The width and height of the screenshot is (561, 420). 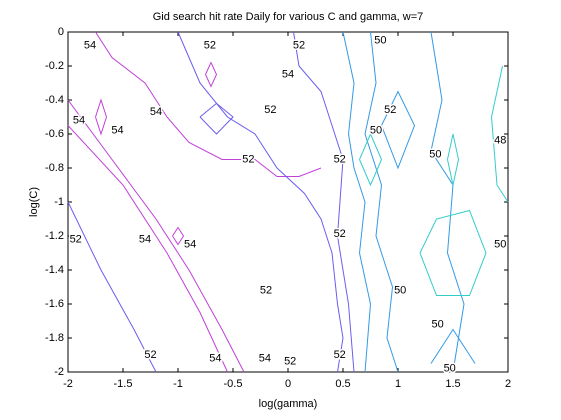 I want to click on y-tick-label: -0.8, so click(x=54, y=168).